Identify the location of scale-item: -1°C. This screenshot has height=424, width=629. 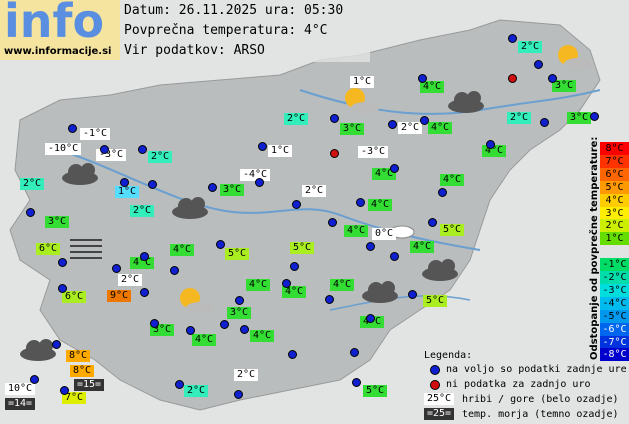
(614, 265).